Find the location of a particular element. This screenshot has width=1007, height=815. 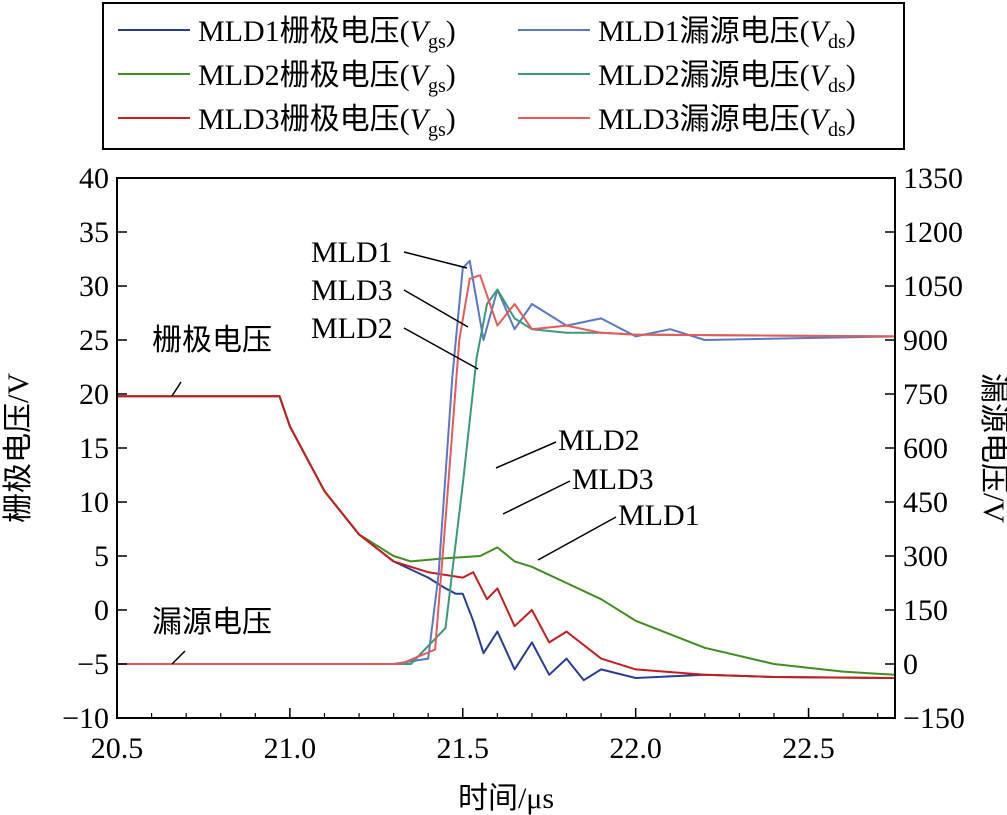

y-right-tick-label: 450 is located at coordinates (925, 502).